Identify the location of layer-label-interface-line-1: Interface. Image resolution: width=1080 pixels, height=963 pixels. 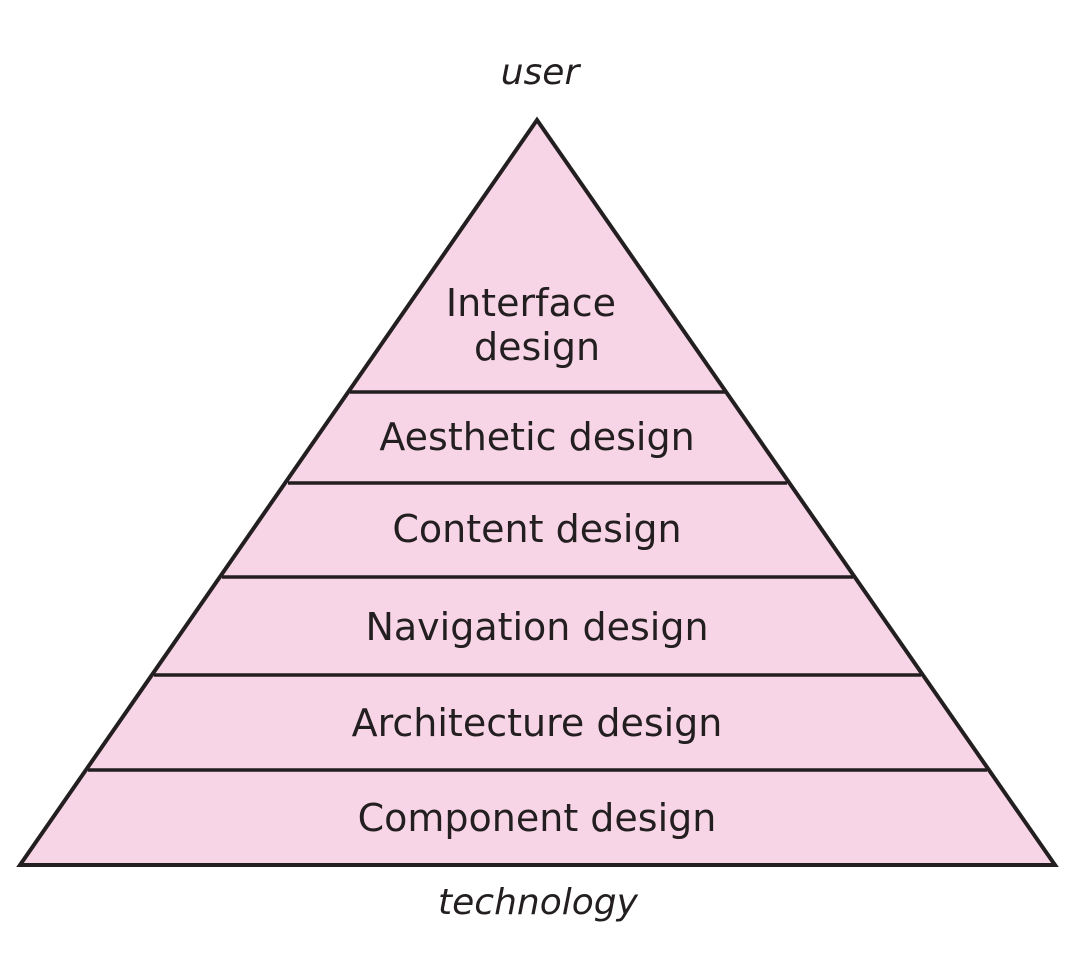
(531, 303).